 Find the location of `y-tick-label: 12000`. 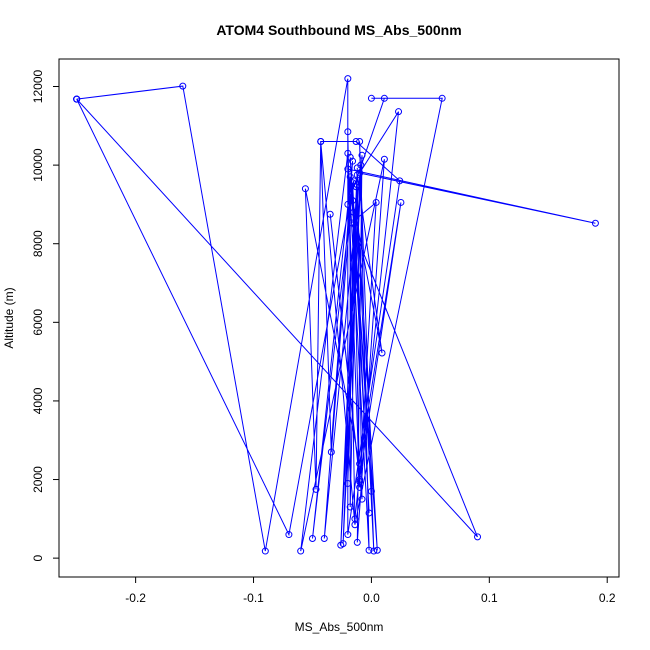

y-tick-label: 12000 is located at coordinates (38, 87).